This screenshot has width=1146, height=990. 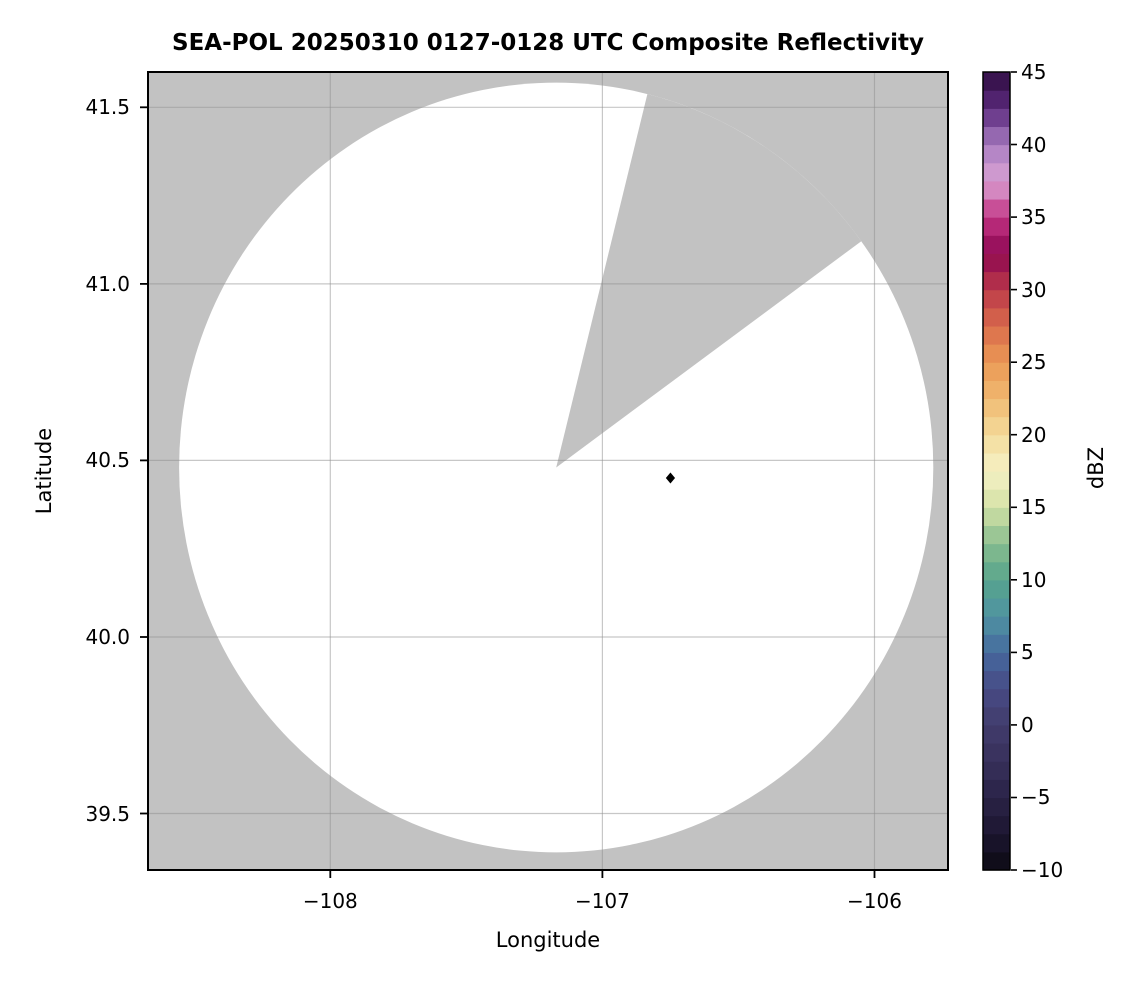 I want to click on y-tick-label: 39.5, so click(x=107, y=813).